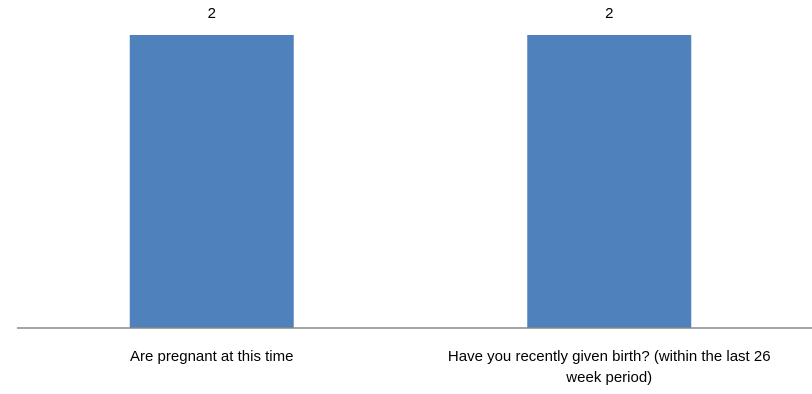  Describe the element at coordinates (212, 13) in the screenshot. I see `data-label-0: 2` at that location.